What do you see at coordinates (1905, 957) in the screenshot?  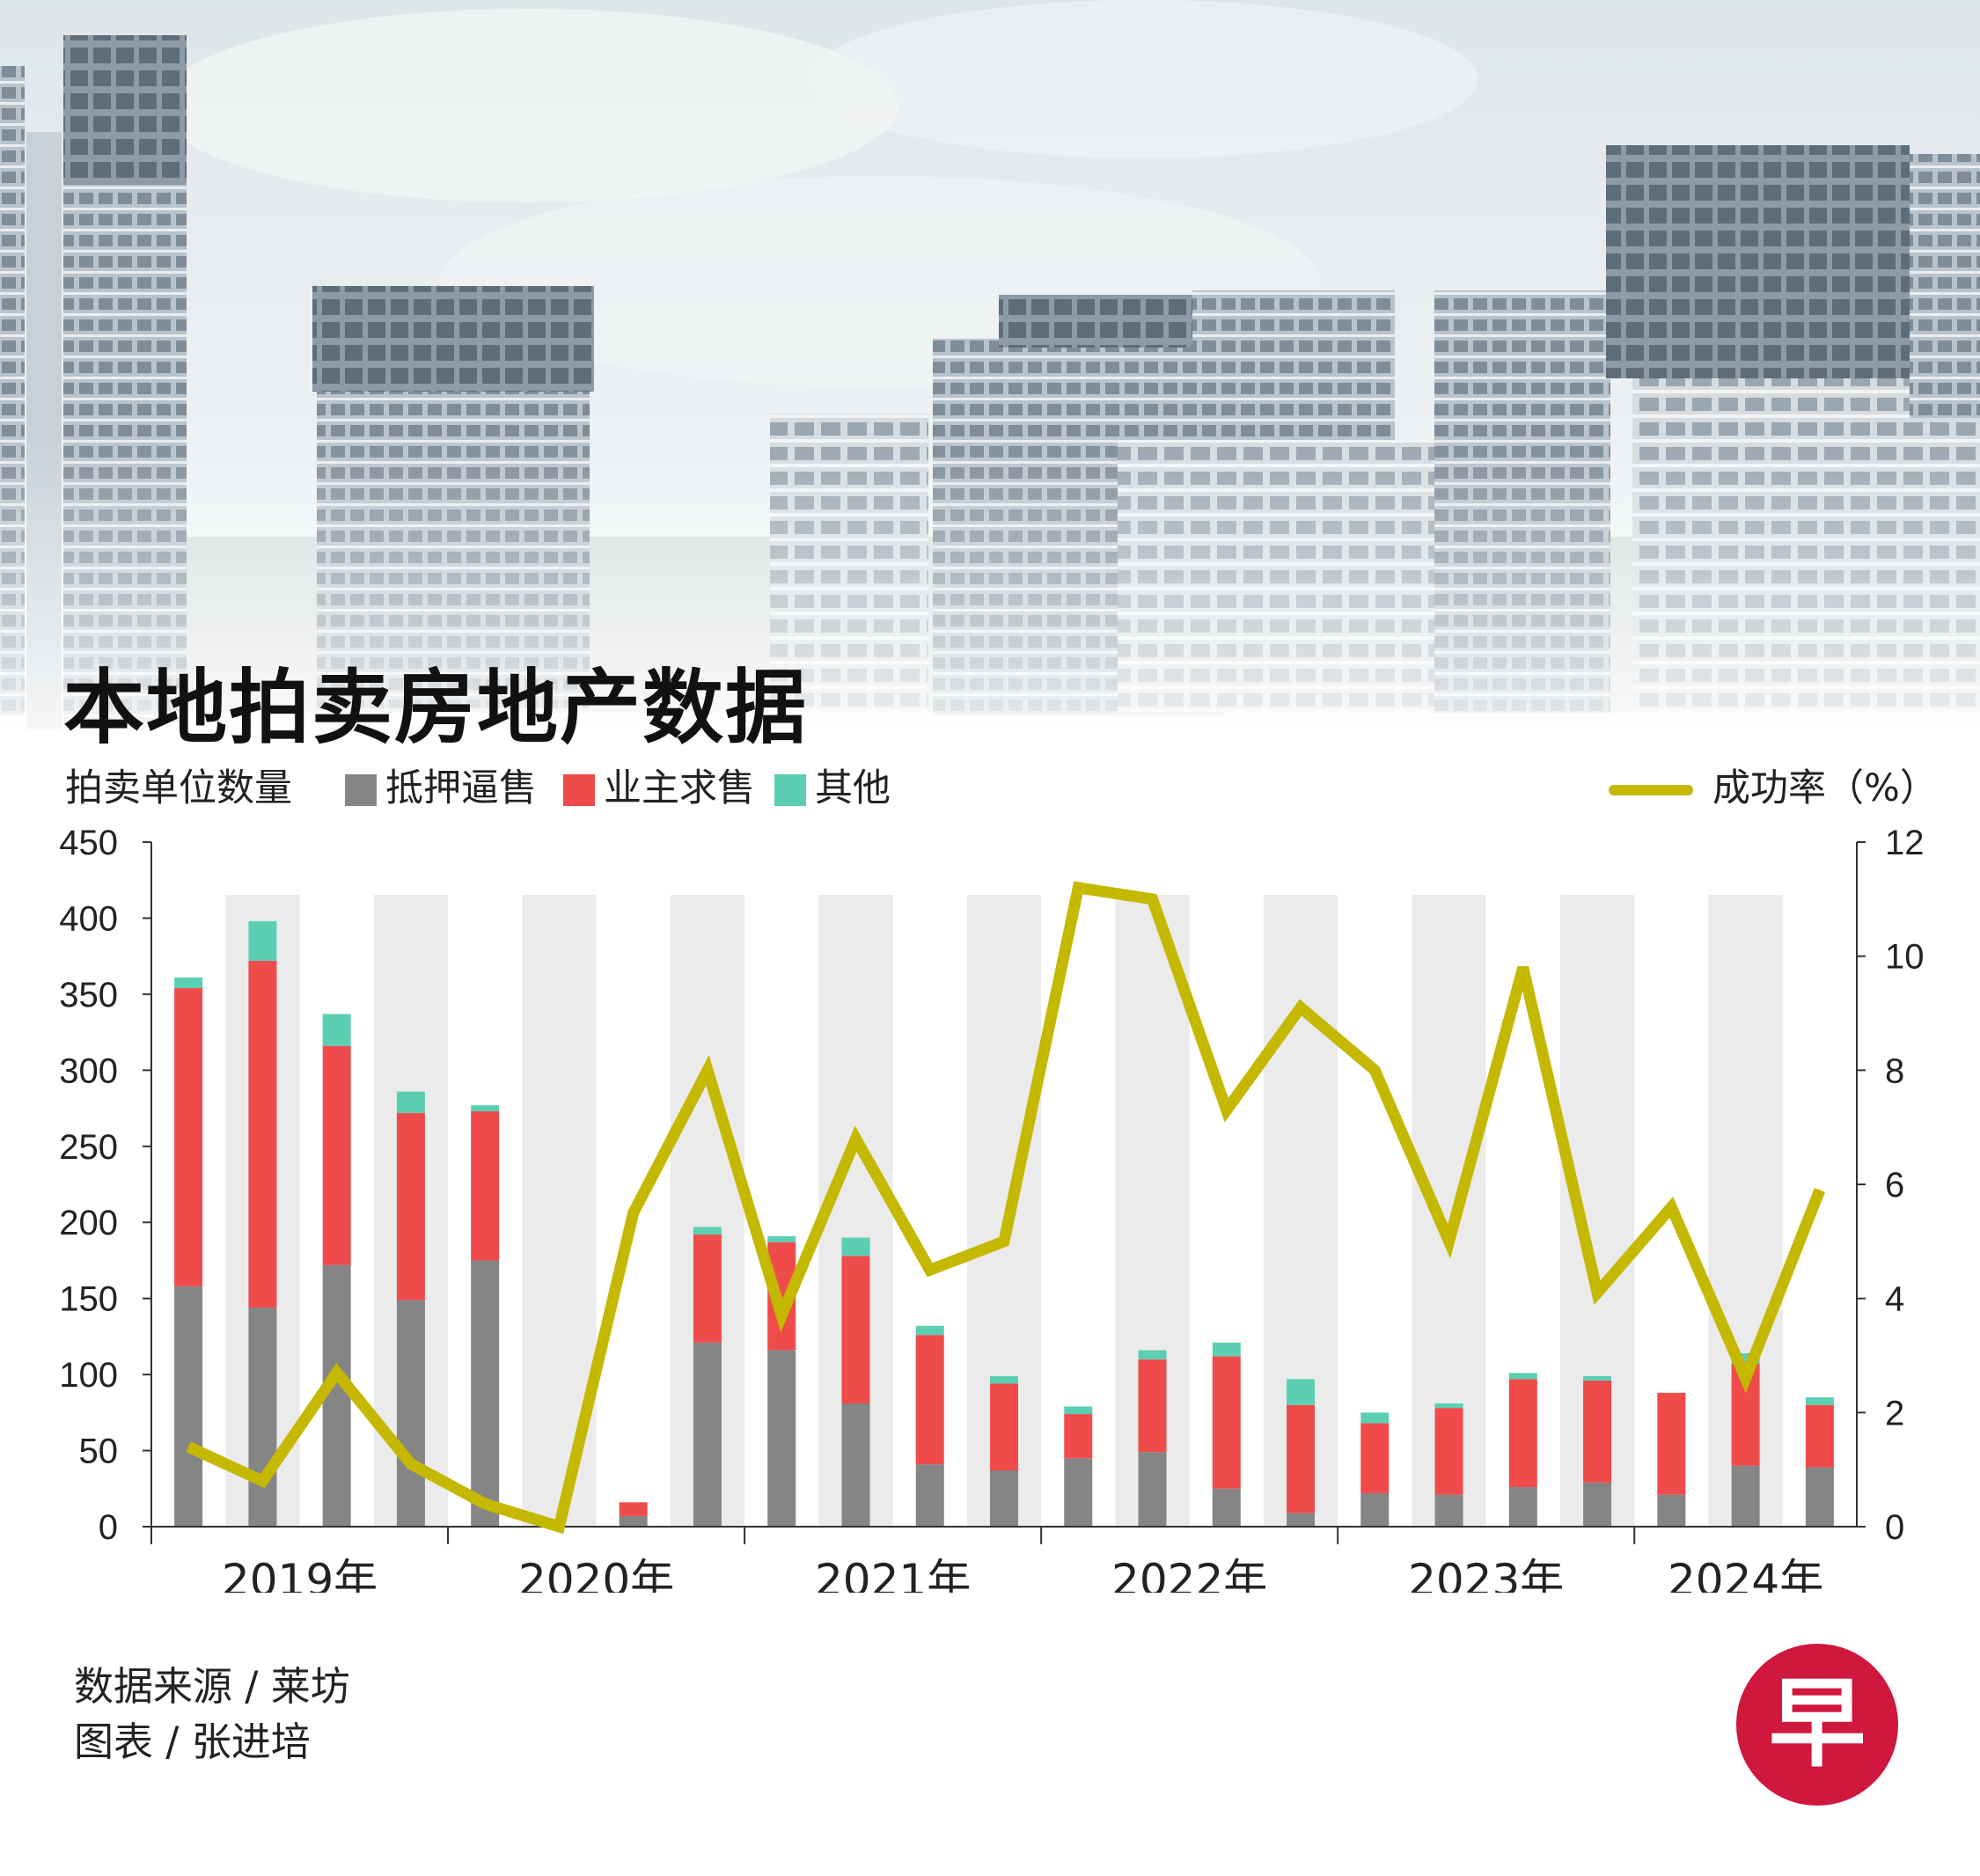 I see `y-right-tick-label: 10` at bounding box center [1905, 957].